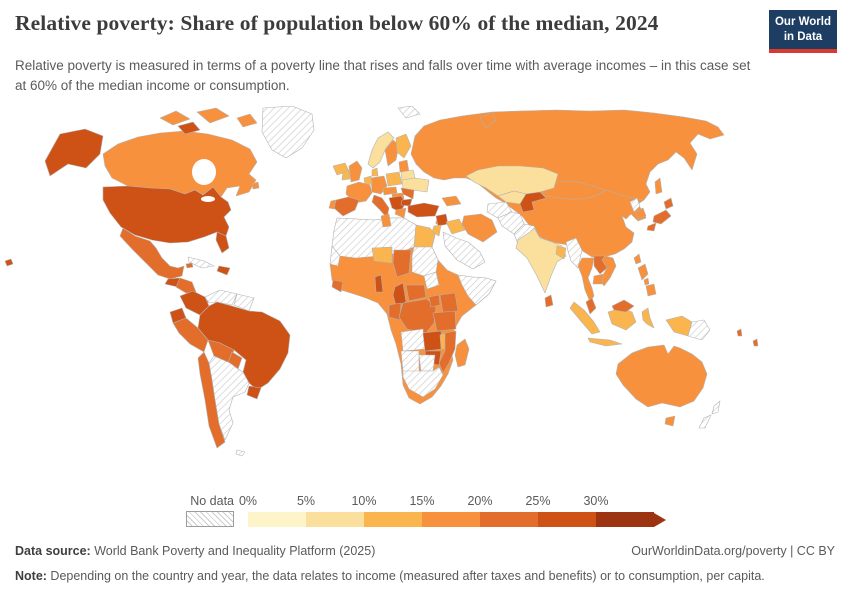 This screenshot has height=600, width=850. What do you see at coordinates (386, 220) in the screenshot?
I see `country-tunisia` at bounding box center [386, 220].